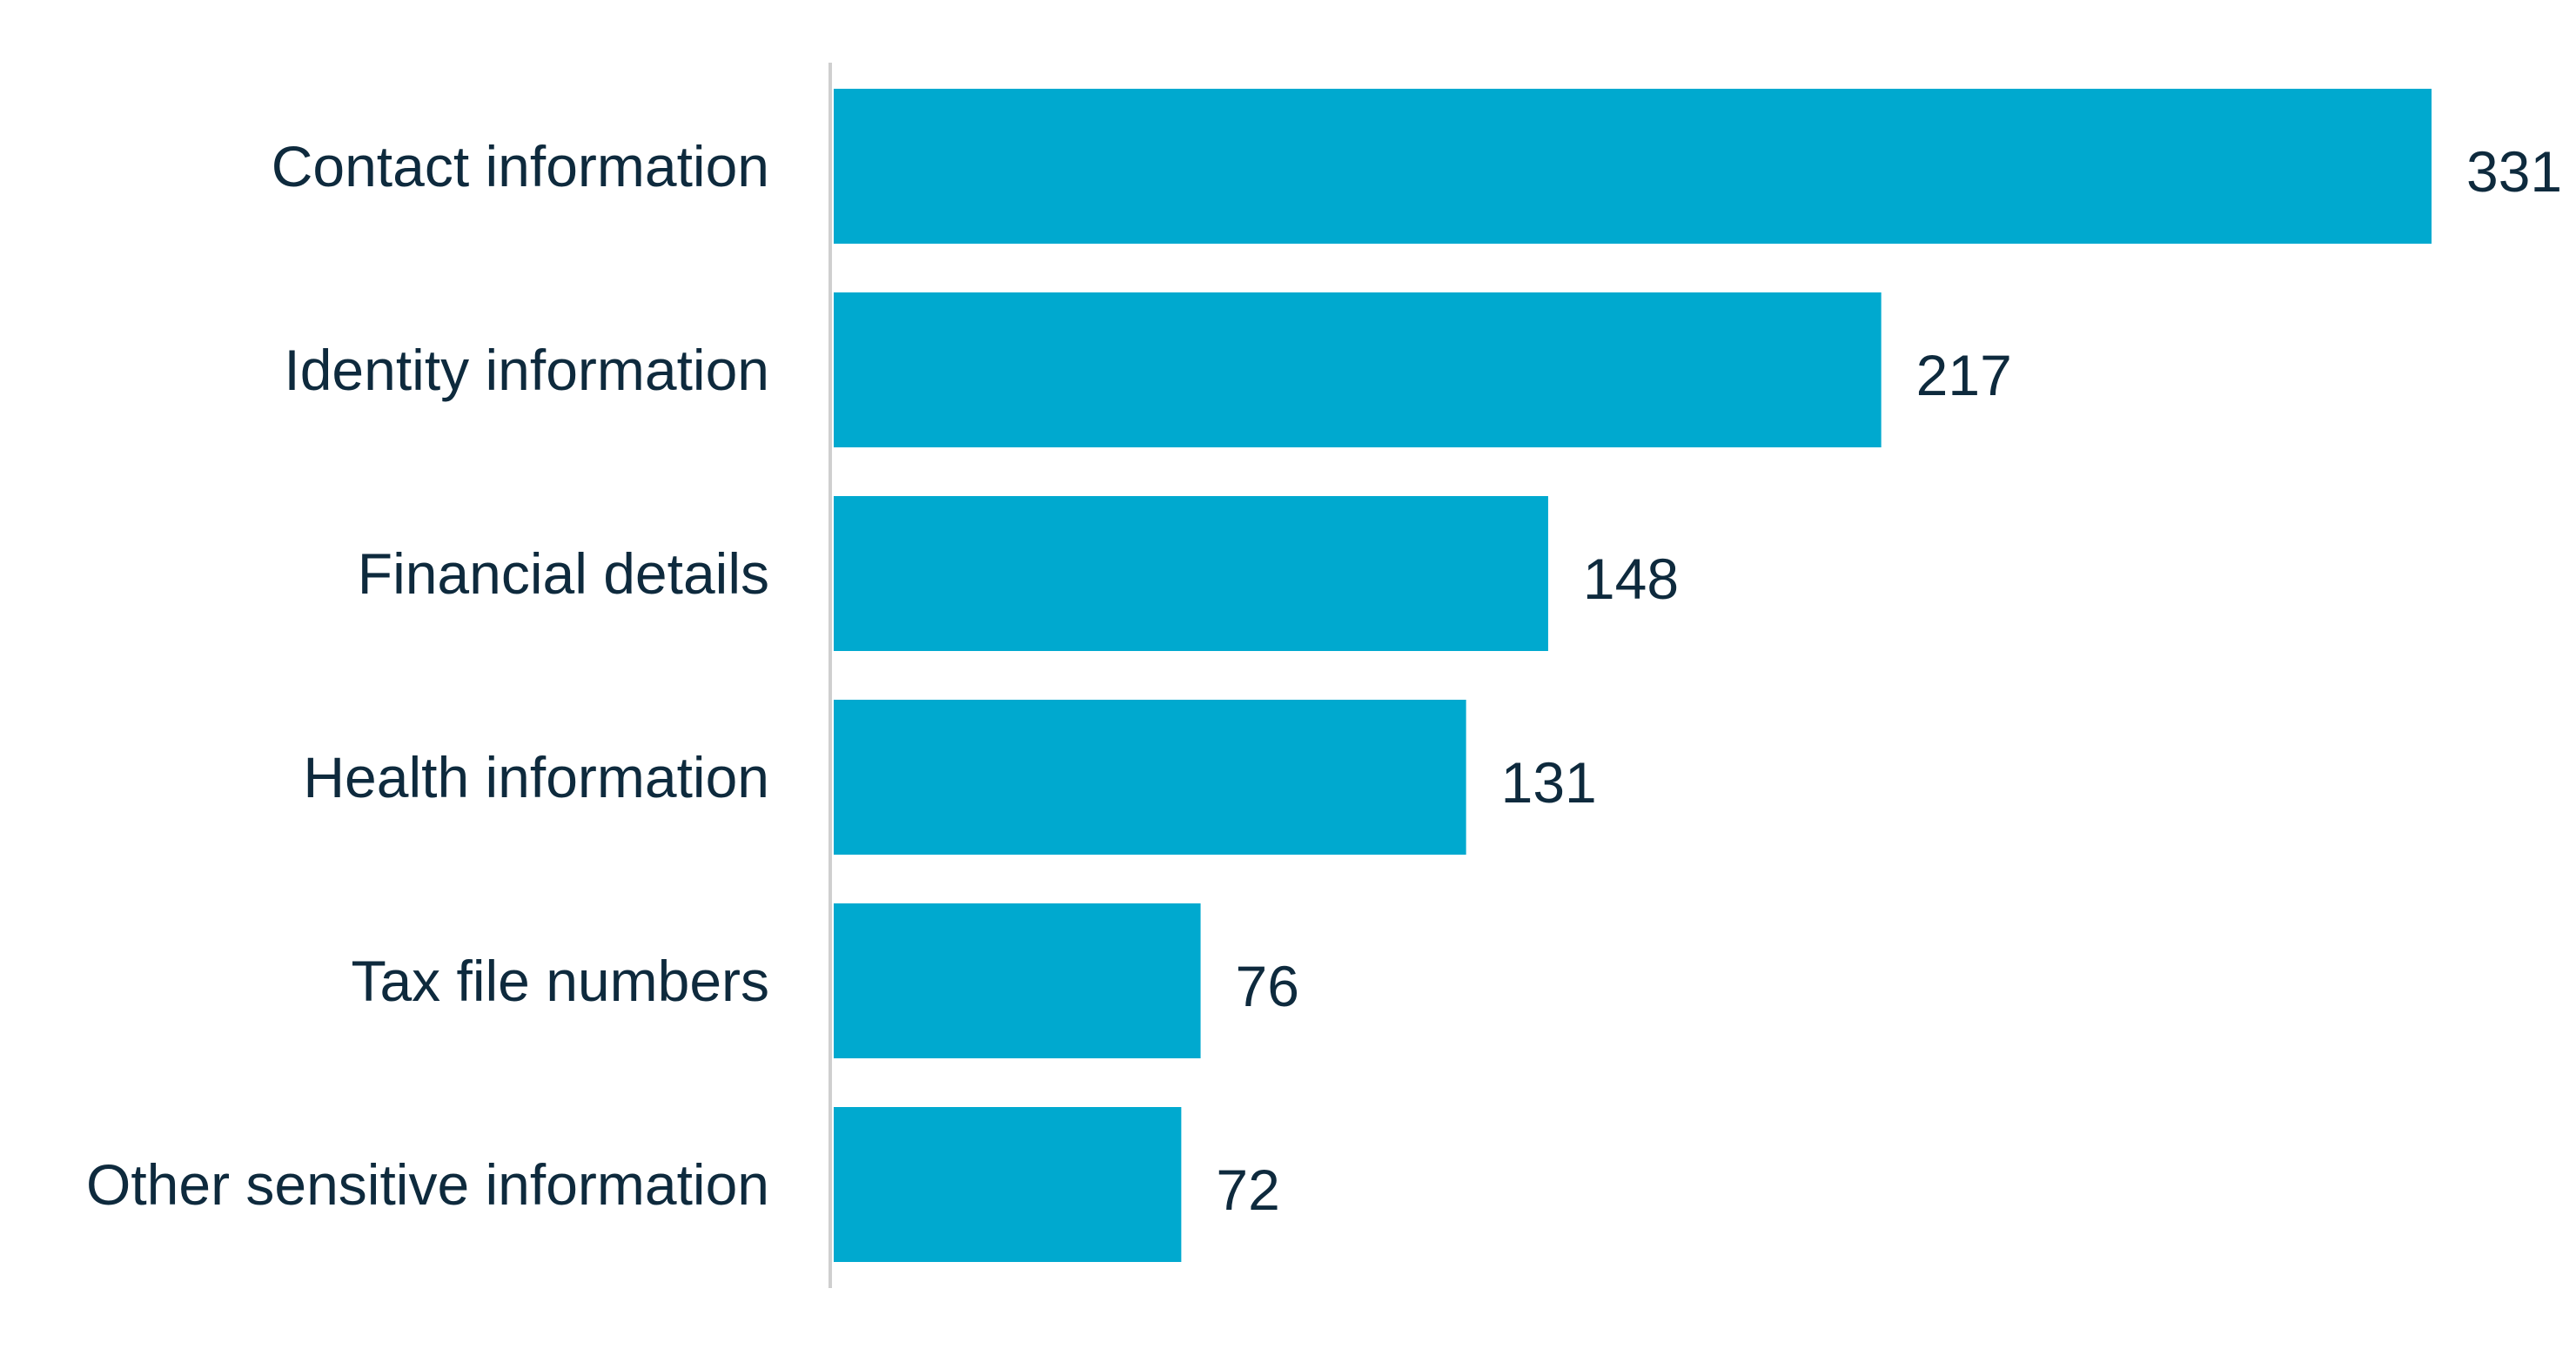 The width and height of the screenshot is (2576, 1349). What do you see at coordinates (1549, 782) in the screenshot?
I see `value-label-3: 131` at bounding box center [1549, 782].